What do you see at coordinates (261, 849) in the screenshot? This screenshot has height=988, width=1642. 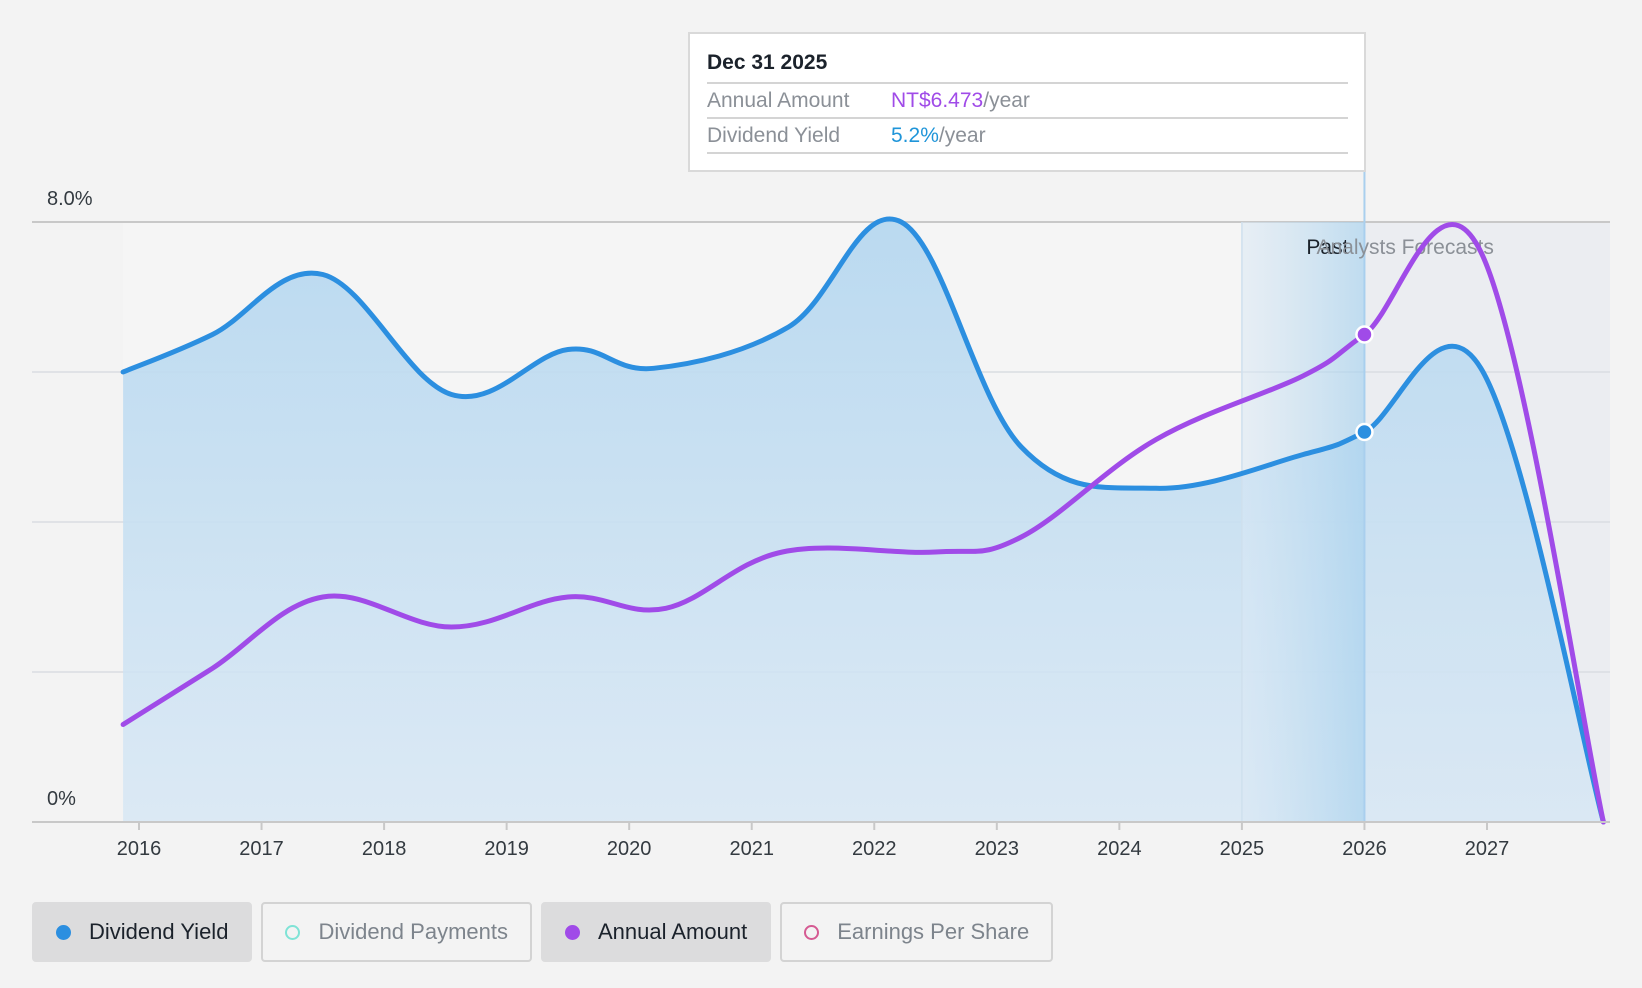 I see `x-tick-label: 2017` at bounding box center [261, 849].